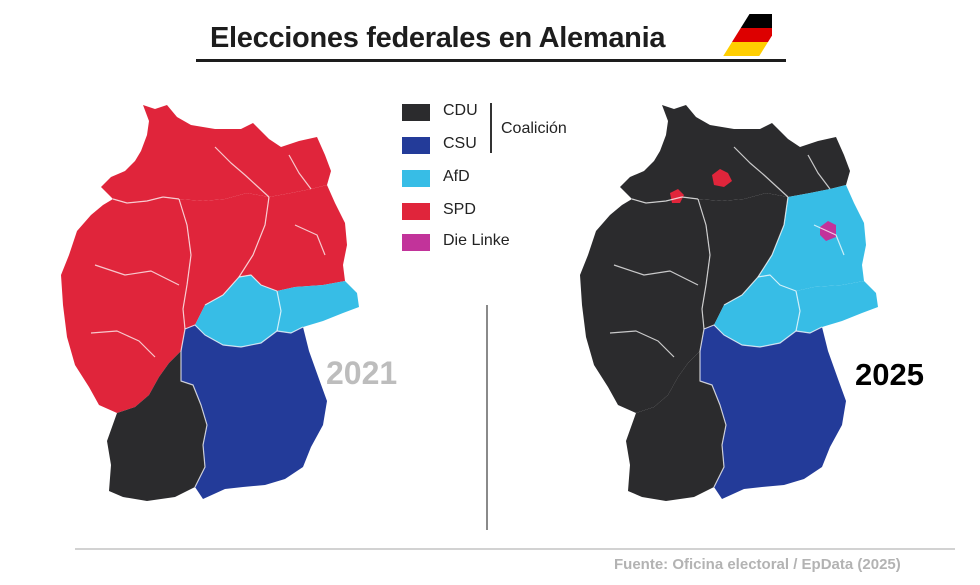 The height and width of the screenshot is (585, 980). What do you see at coordinates (722, 178) in the screenshot?
I see `region-hamburg` at bounding box center [722, 178].